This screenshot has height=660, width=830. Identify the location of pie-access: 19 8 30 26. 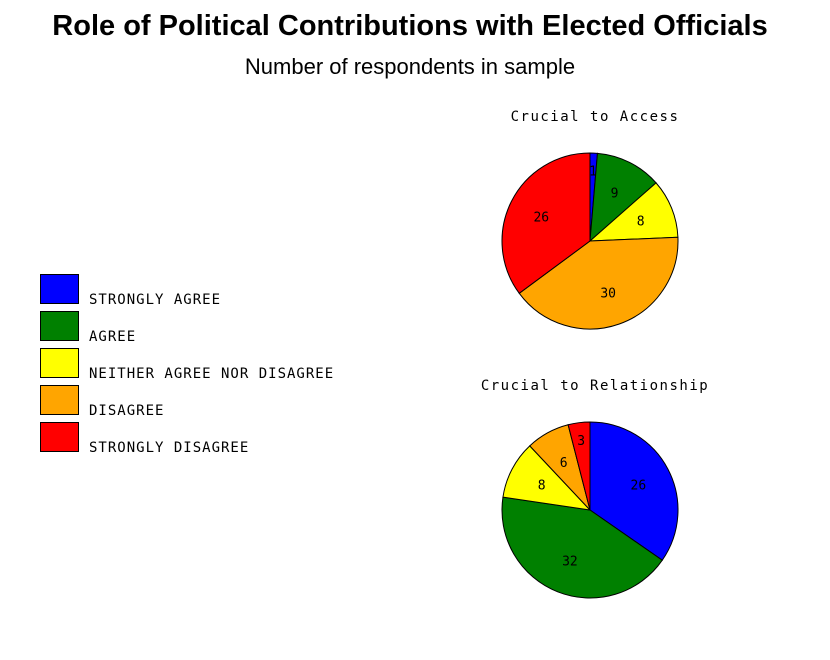
(590, 241).